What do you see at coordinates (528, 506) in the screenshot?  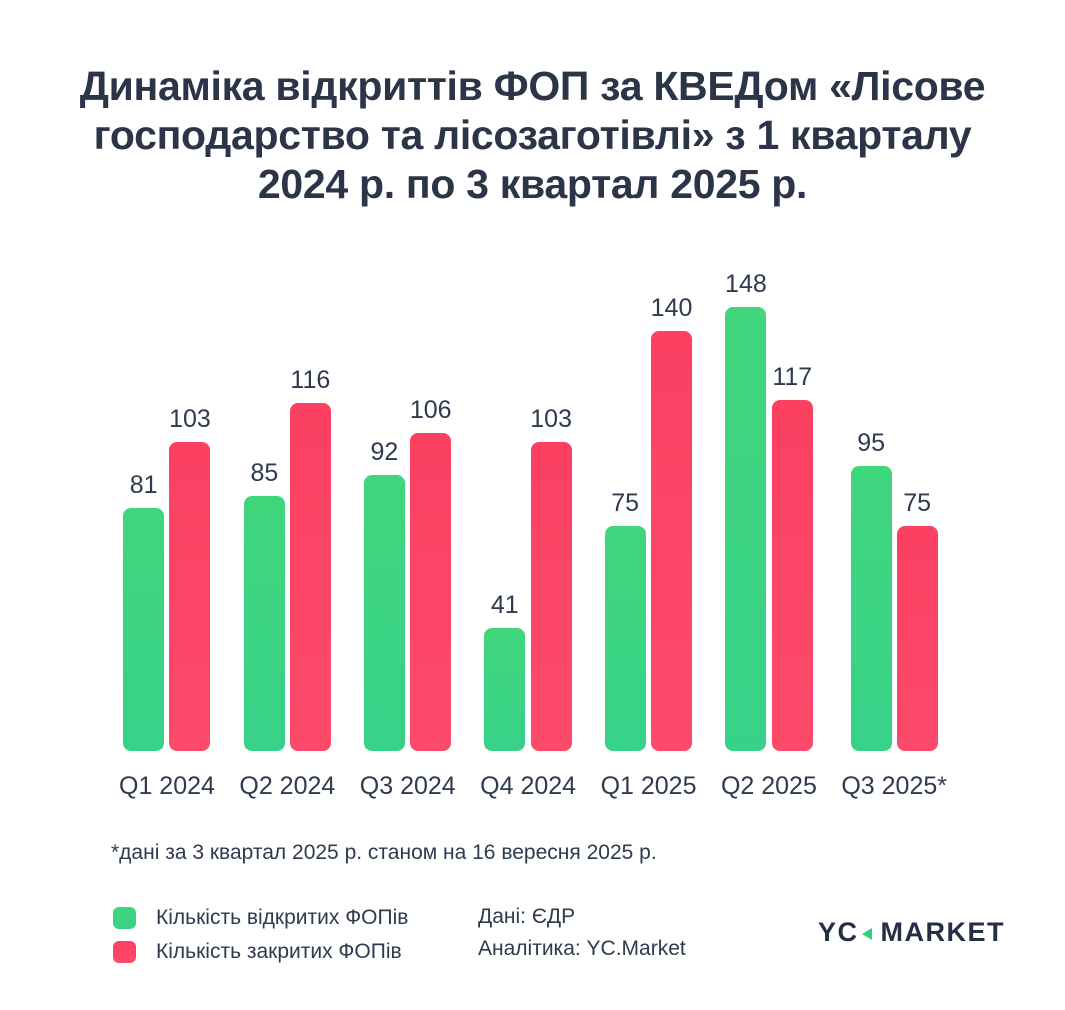 I see `bar-pair: 41 103` at bounding box center [528, 506].